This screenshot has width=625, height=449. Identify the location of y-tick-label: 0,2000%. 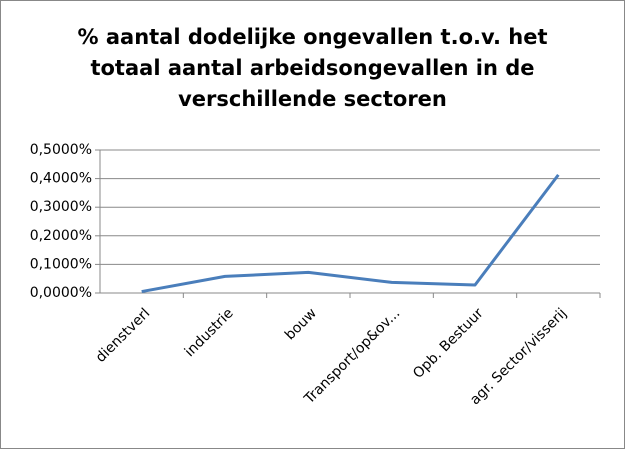
(61, 236).